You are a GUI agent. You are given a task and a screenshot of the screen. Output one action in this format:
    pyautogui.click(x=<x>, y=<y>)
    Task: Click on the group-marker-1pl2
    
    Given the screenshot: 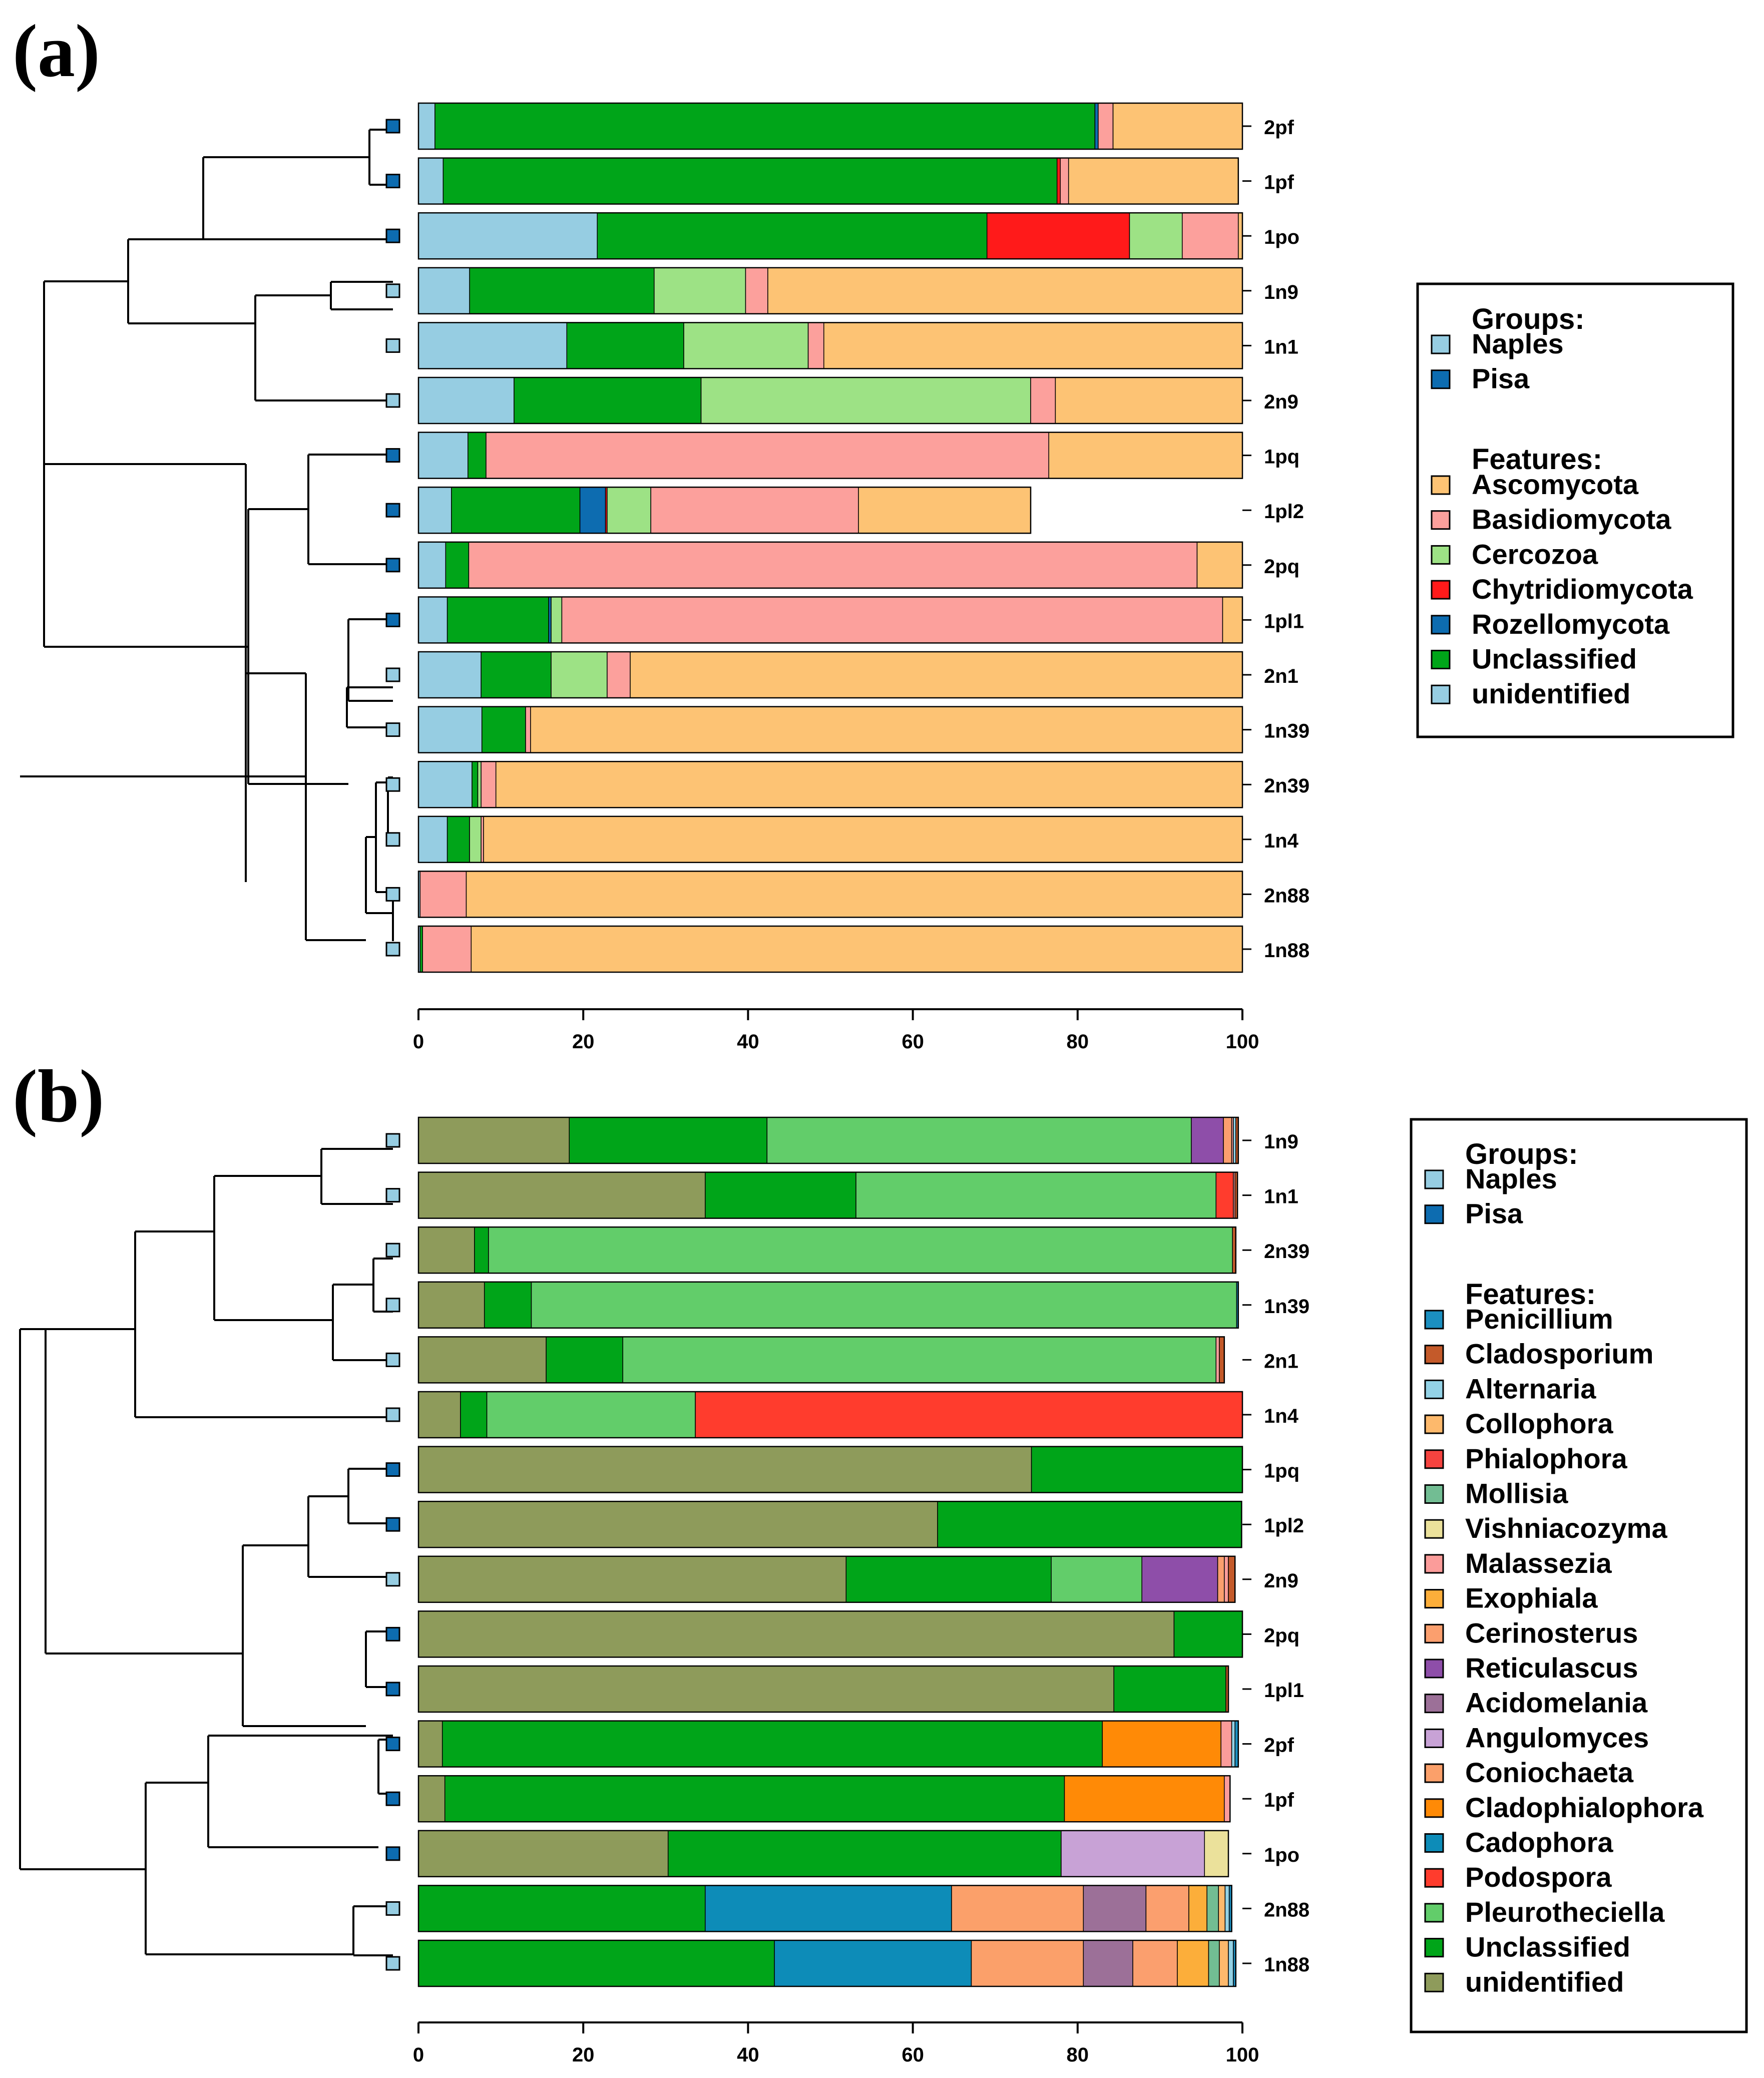 What is the action you would take?
    pyautogui.click(x=392, y=510)
    